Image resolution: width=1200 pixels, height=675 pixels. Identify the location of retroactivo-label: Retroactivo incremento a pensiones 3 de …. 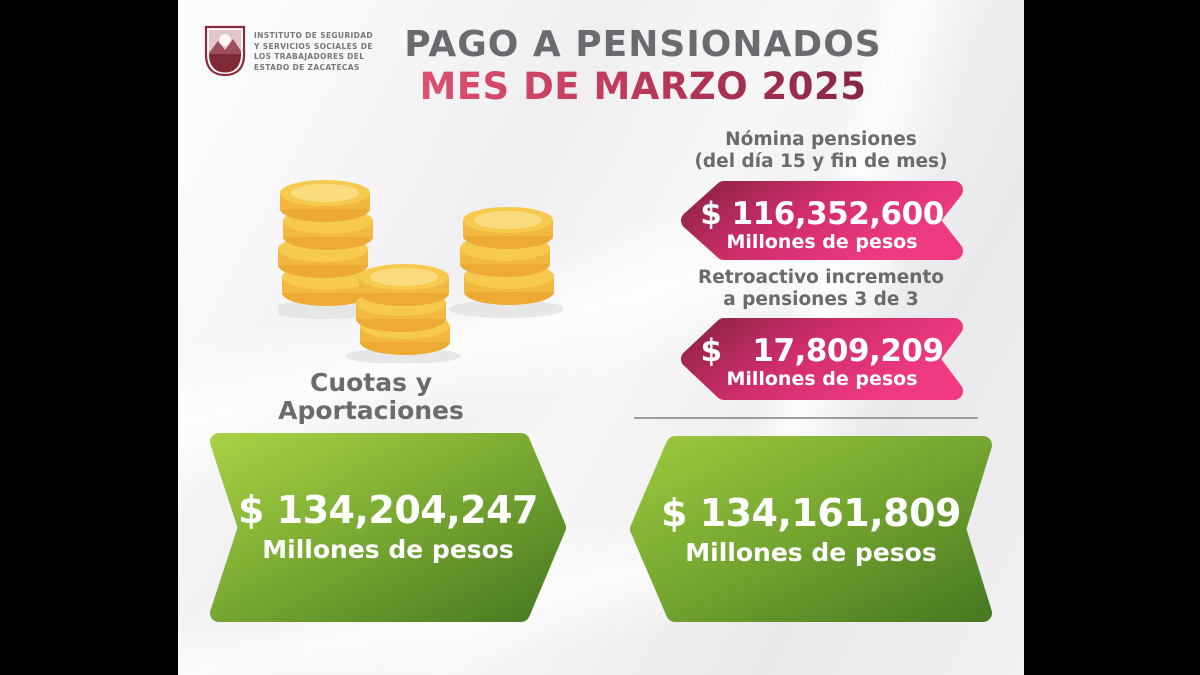
(821, 289).